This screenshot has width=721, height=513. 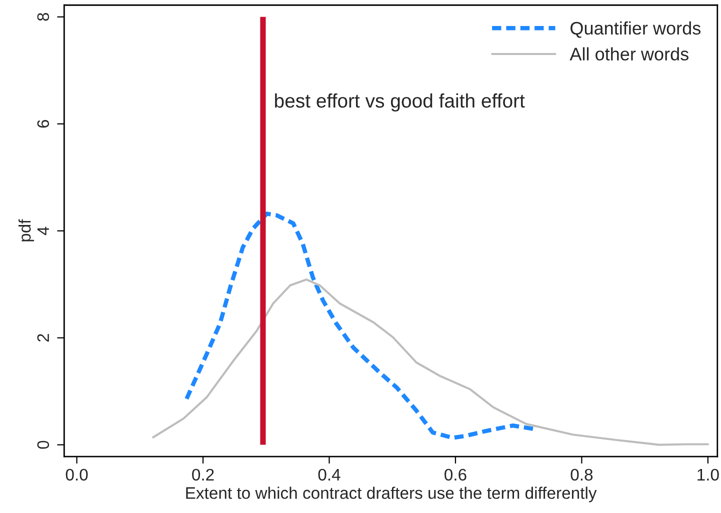 What do you see at coordinates (455, 474) in the screenshot?
I see `x-tick-label: 0.6` at bounding box center [455, 474].